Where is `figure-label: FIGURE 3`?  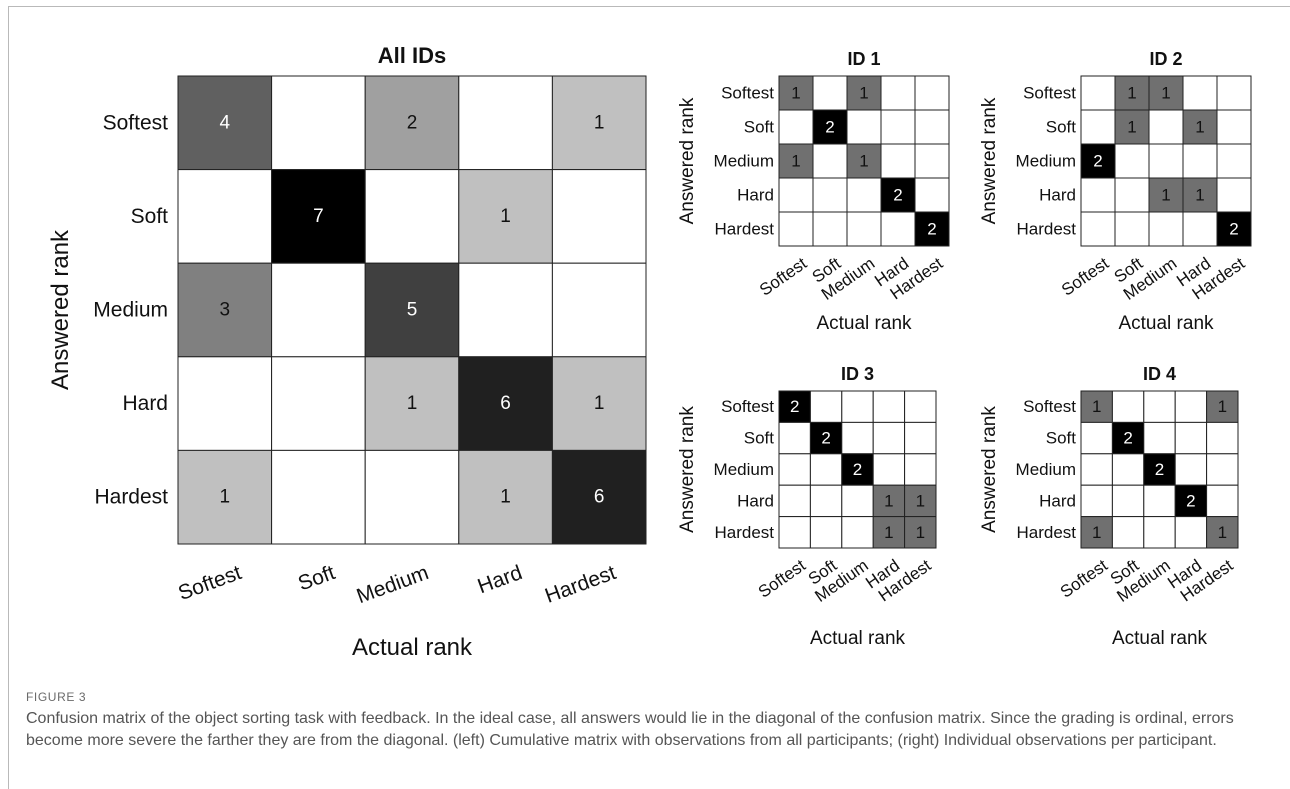
figure-label: FIGURE 3 is located at coordinates (56, 697).